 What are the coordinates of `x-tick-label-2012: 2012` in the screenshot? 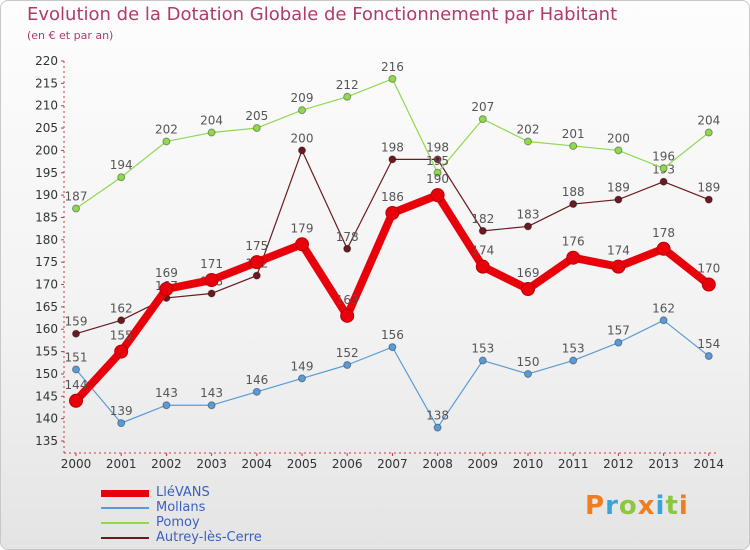 It's located at (618, 464).